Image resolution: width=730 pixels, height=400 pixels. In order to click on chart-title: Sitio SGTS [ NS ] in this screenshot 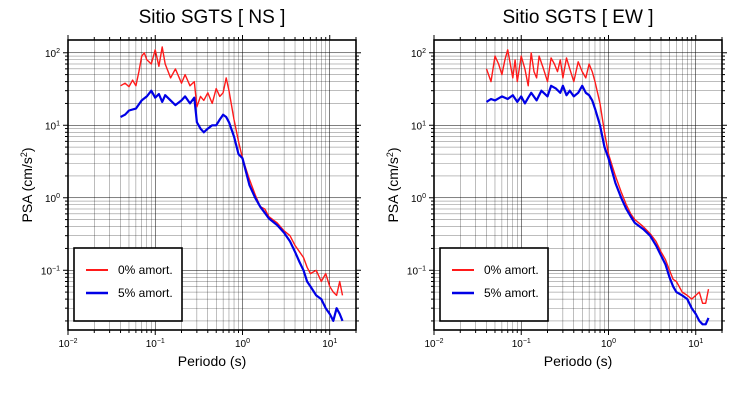, I will do `click(212, 17)`.